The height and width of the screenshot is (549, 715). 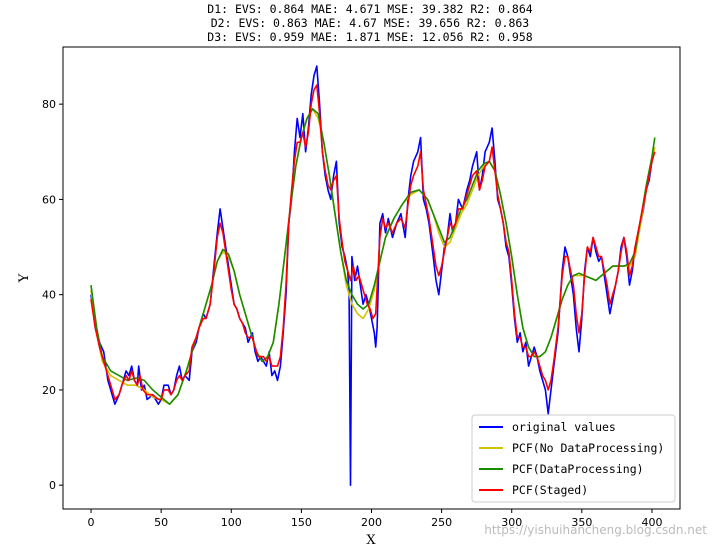 What do you see at coordinates (52, 485) in the screenshot?
I see `y-tick-label-0: 0` at bounding box center [52, 485].